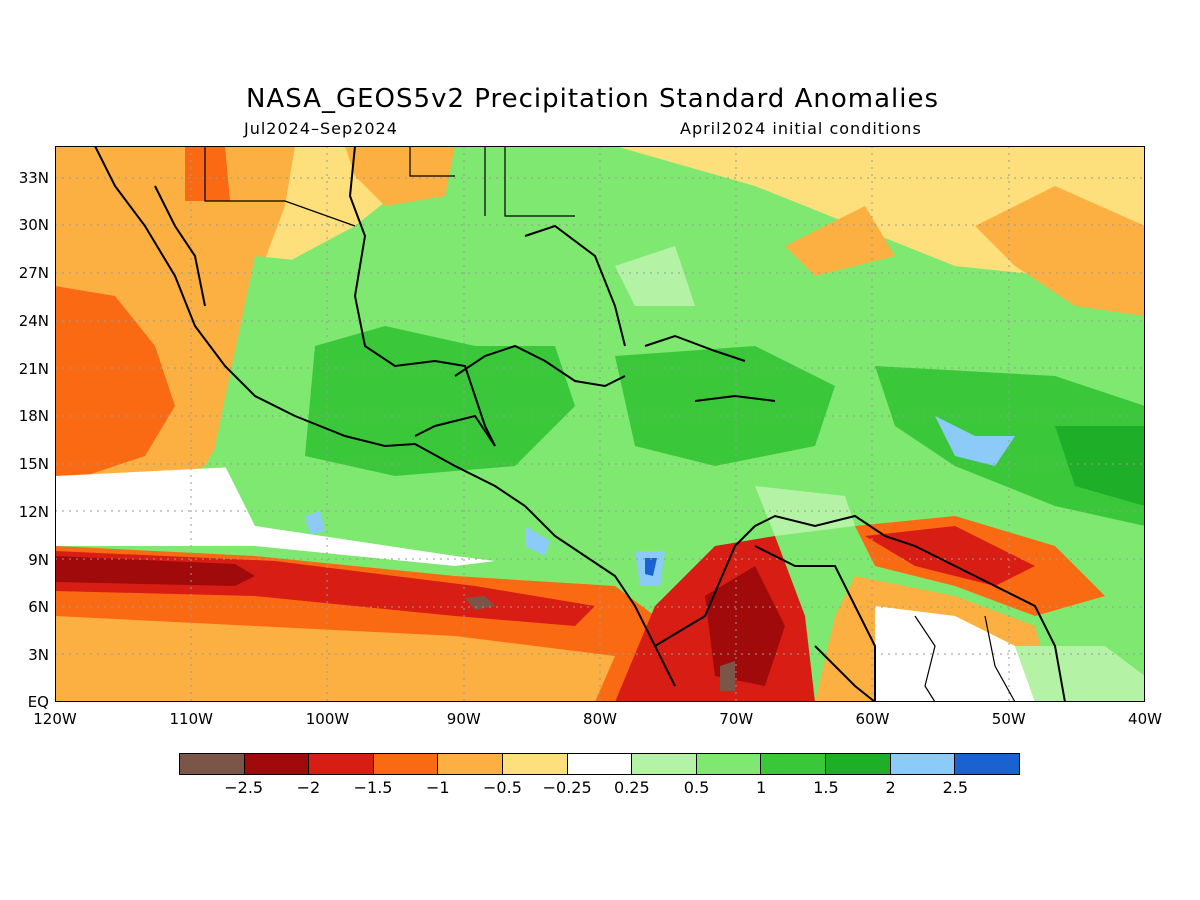  What do you see at coordinates (600, 719) in the screenshot?
I see `x-tick-label: 80W` at bounding box center [600, 719].